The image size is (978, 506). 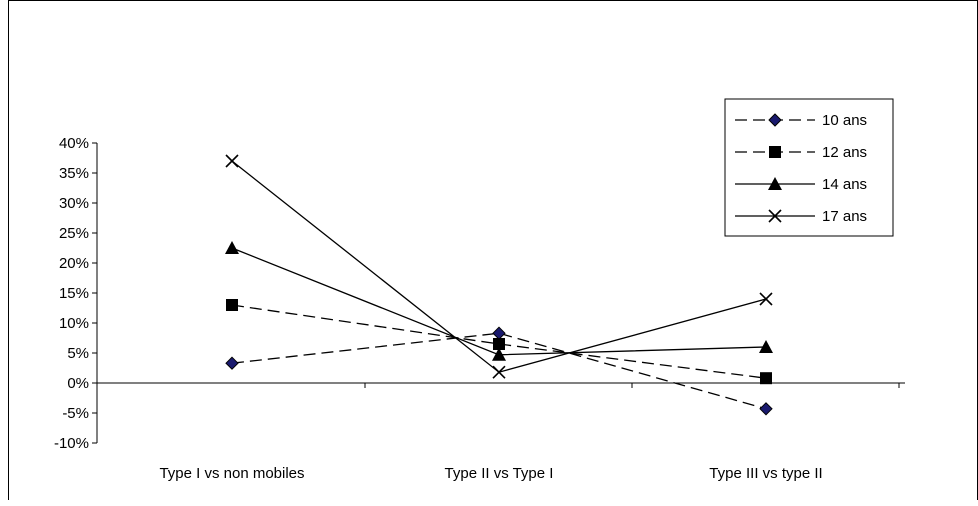 I want to click on y-tick-label: -5%, so click(x=75, y=413).